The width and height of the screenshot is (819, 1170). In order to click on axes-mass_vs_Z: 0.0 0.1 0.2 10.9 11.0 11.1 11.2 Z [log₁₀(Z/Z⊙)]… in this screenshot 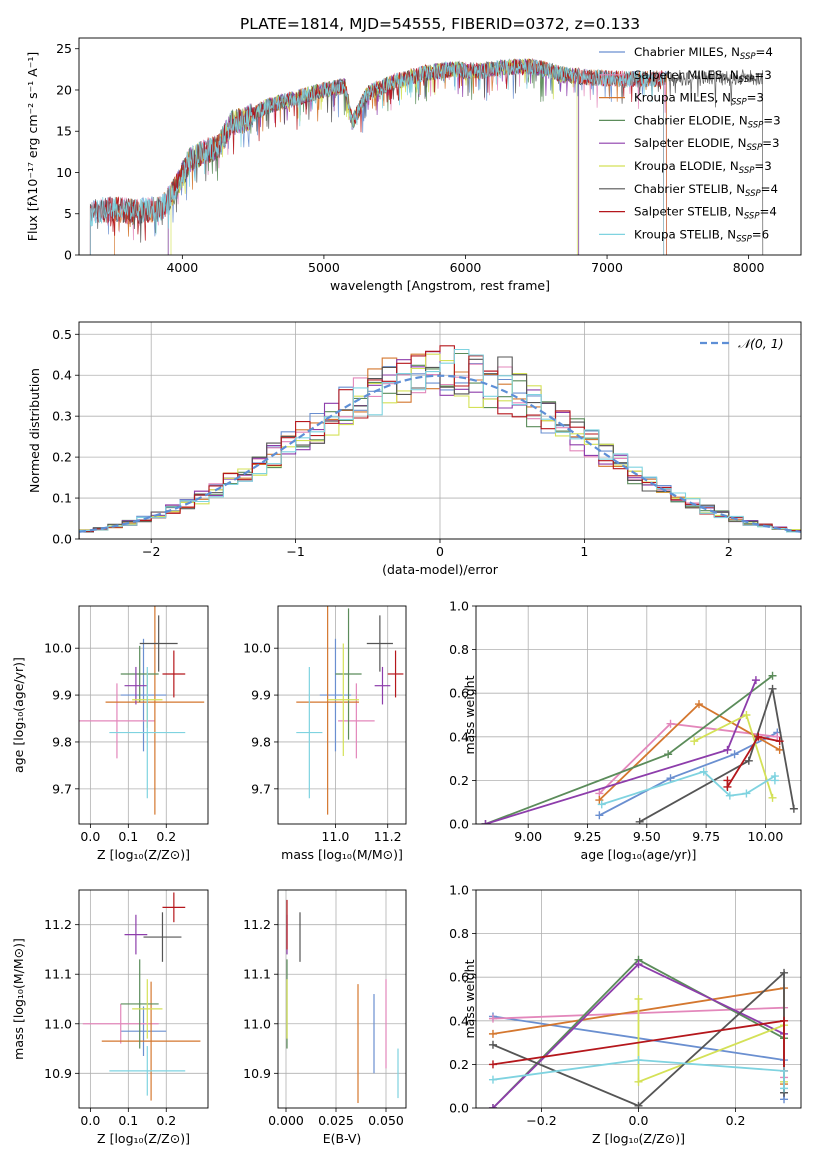, I will do `click(110, 1017)`.